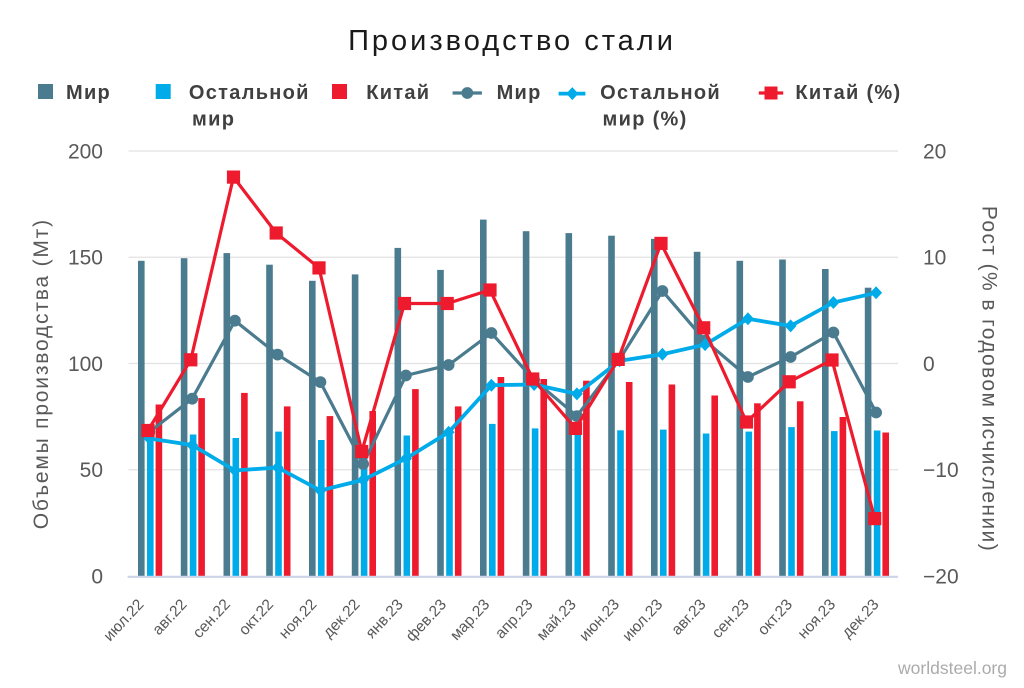  What do you see at coordinates (85, 151) in the screenshot?
I see `svg-text: 200` at bounding box center [85, 151].